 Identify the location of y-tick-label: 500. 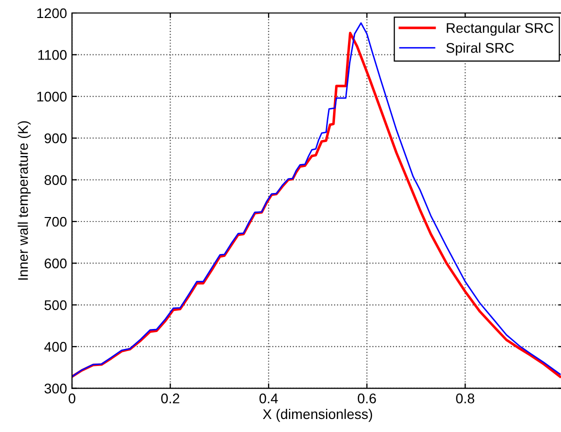
(55, 305).